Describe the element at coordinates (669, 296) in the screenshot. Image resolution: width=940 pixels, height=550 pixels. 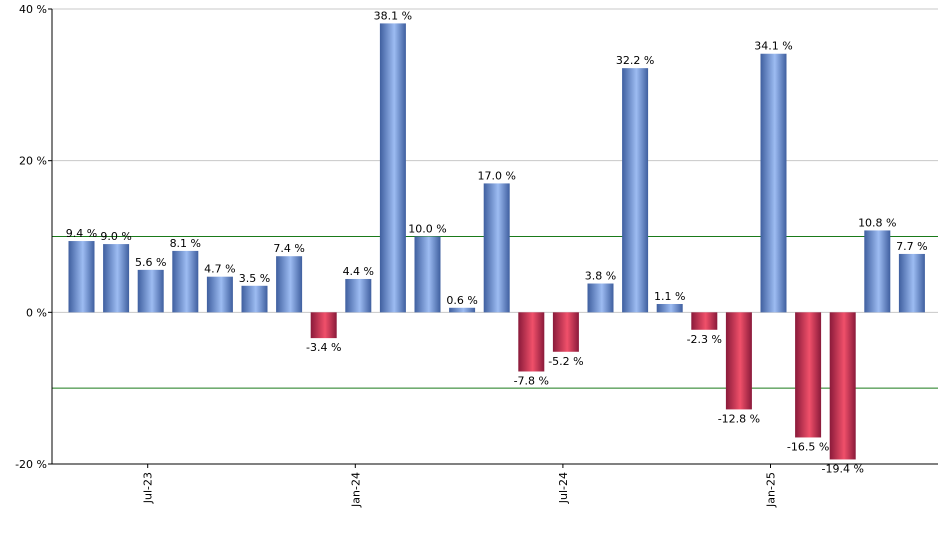
I see `bar-value-label: 1.1 %` at that location.